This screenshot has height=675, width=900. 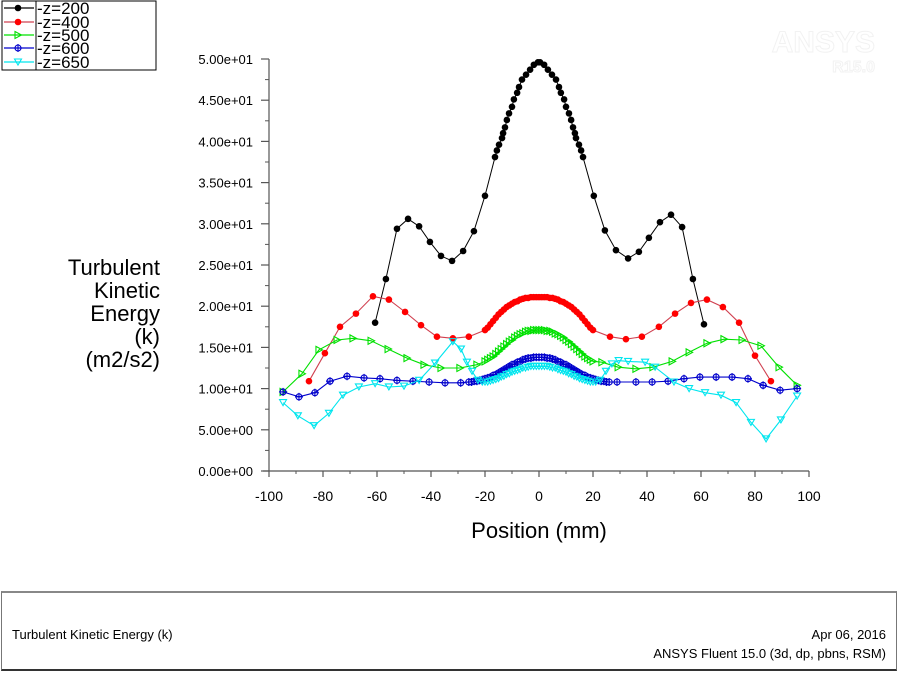 What do you see at coordinates (225, 430) in the screenshot?
I see `y-tick-label: 5.00e+00` at bounding box center [225, 430].